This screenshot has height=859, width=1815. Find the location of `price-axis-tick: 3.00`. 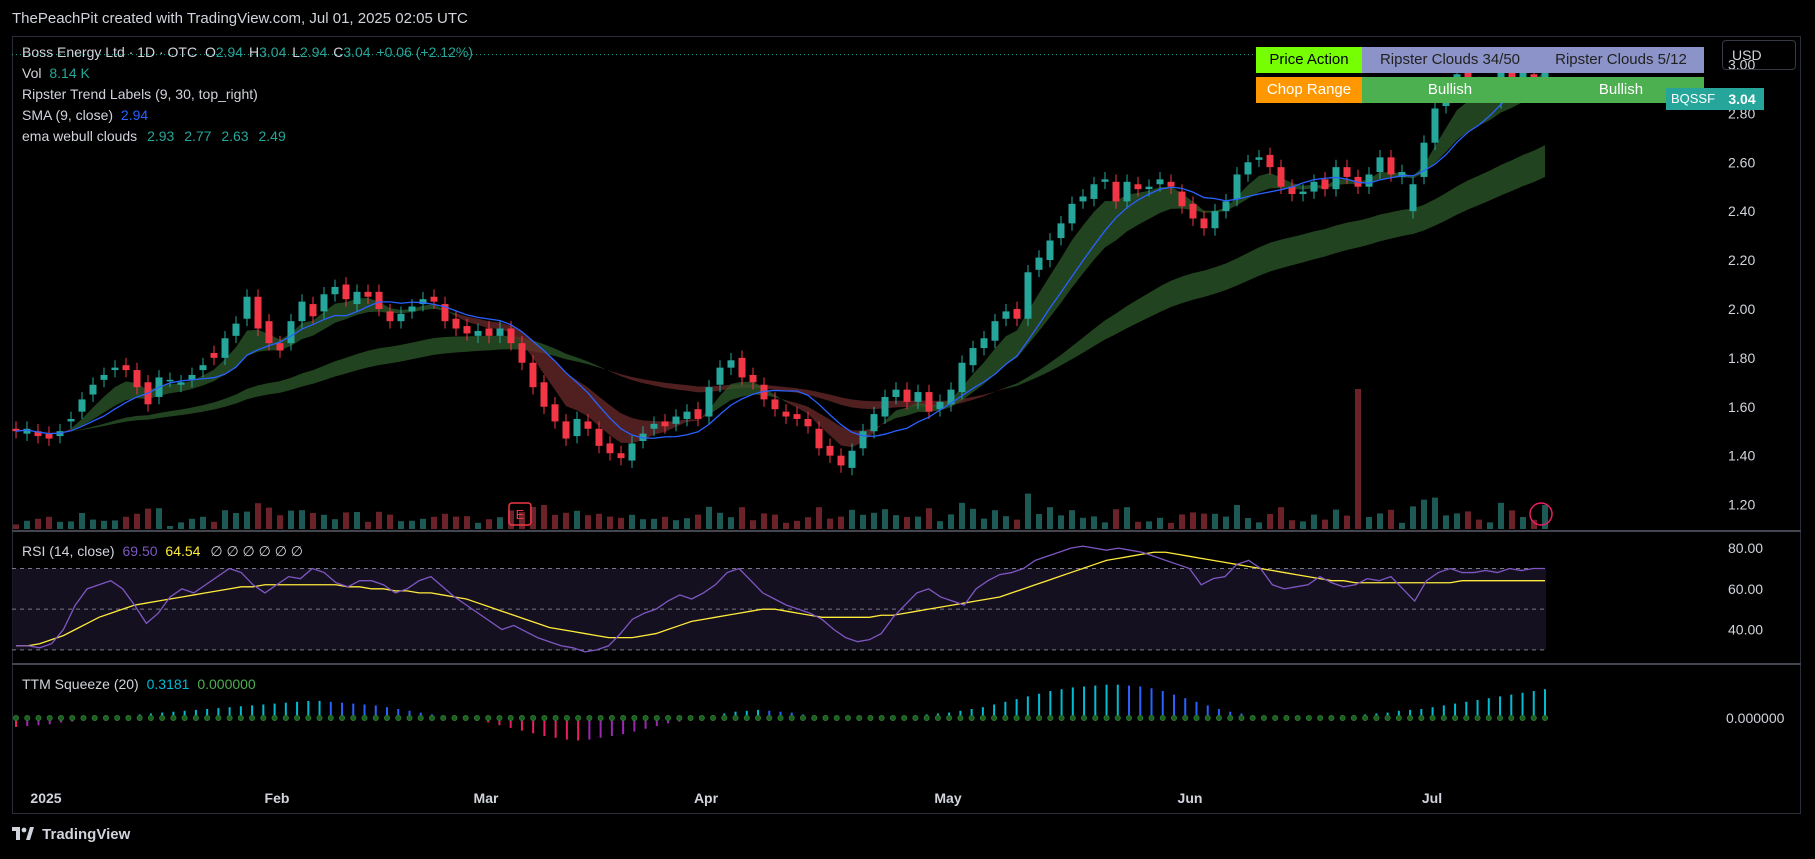

price-axis-tick: 3.00 is located at coordinates (1741, 64).